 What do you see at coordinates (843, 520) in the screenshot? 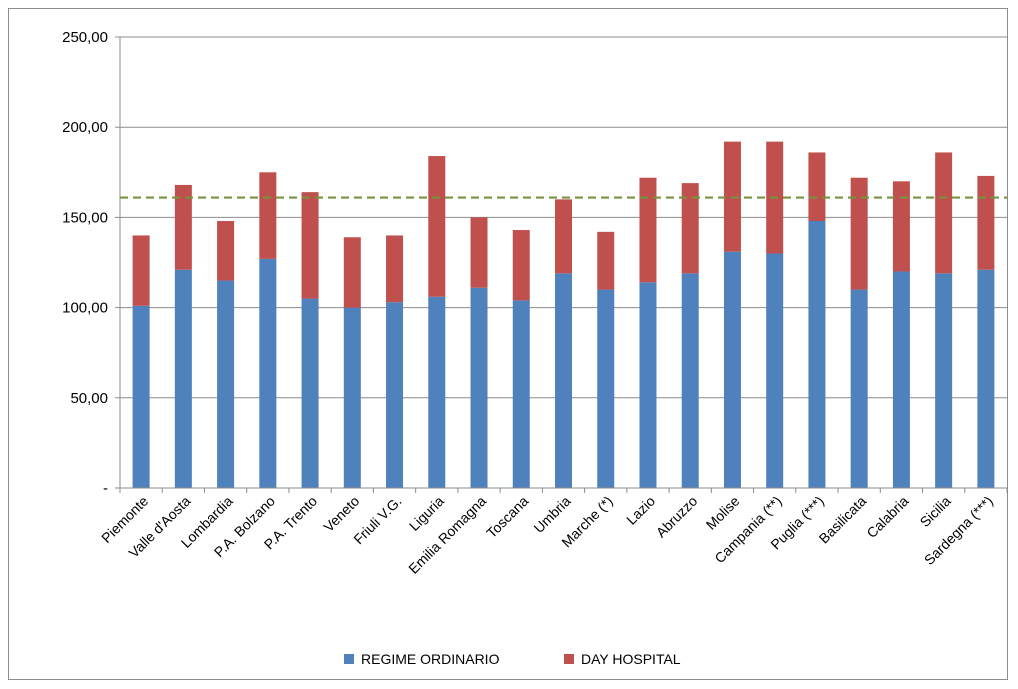
I see `x-category-label: Basilicata` at bounding box center [843, 520].